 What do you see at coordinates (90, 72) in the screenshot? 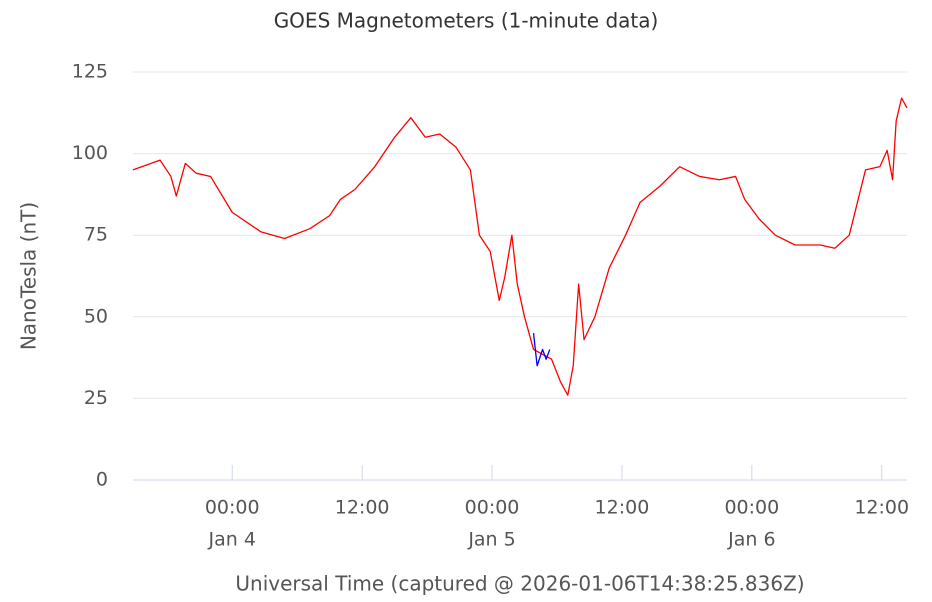
I see `y-tick-label: 125` at bounding box center [90, 72].